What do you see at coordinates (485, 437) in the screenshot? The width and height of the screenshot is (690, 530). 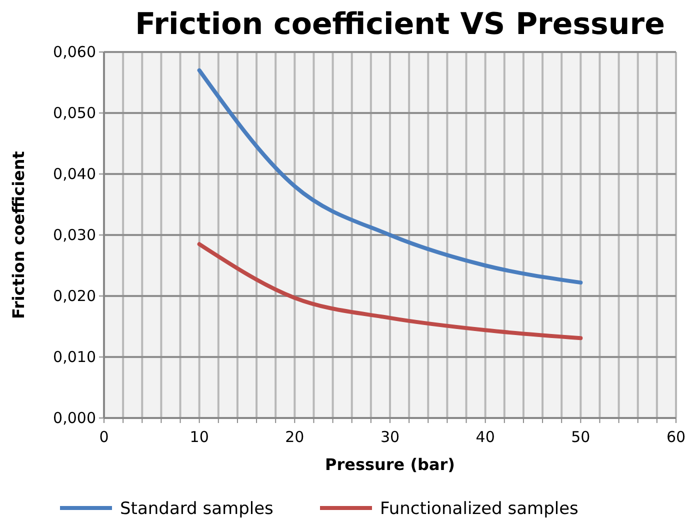 I see `x-tick-label: 40` at bounding box center [485, 437].